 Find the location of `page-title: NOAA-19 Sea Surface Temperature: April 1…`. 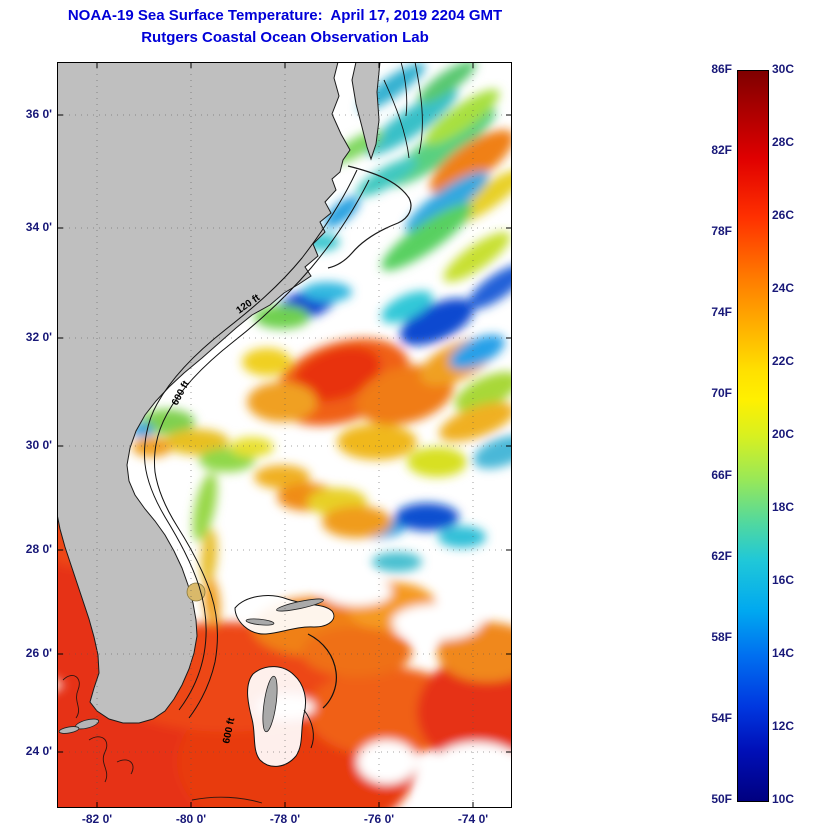

page-title: NOAA-19 Sea Surface Temperature: April 1… is located at coordinates (285, 15).